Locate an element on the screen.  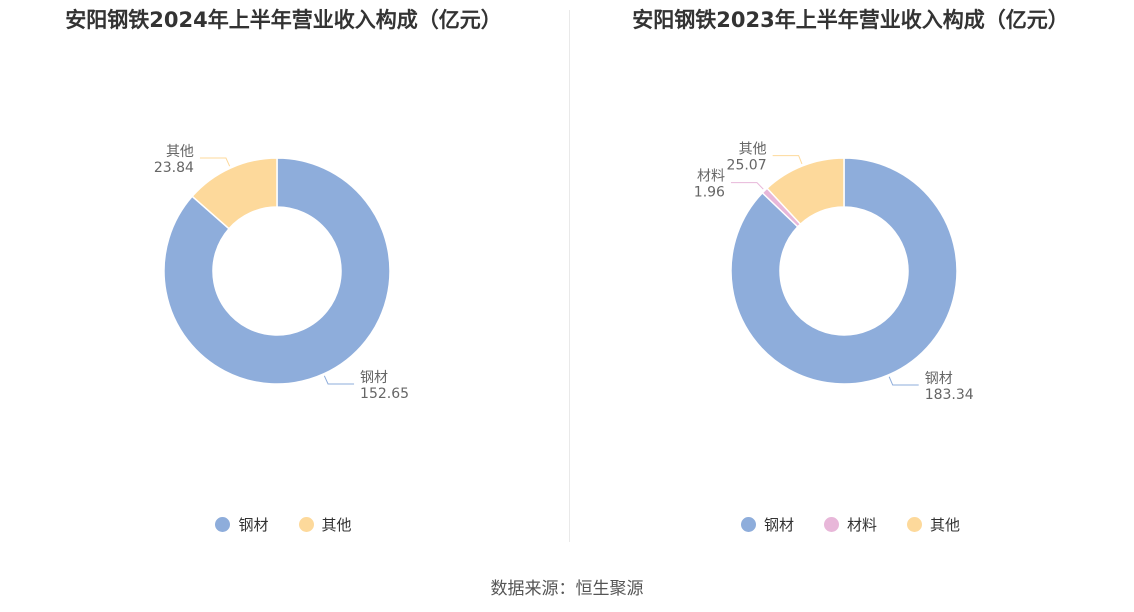
slice-label-name: 材料 is located at coordinates (711, 177).